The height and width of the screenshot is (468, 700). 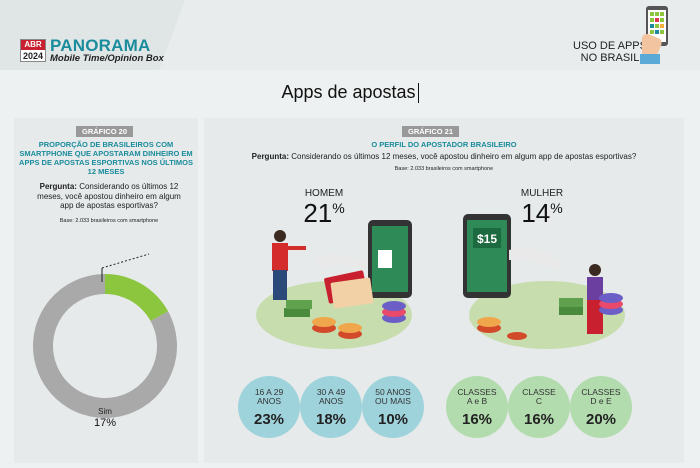 What do you see at coordinates (269, 392) in the screenshot?
I see `age-group-label-line: 16 A 29` at bounding box center [269, 392].